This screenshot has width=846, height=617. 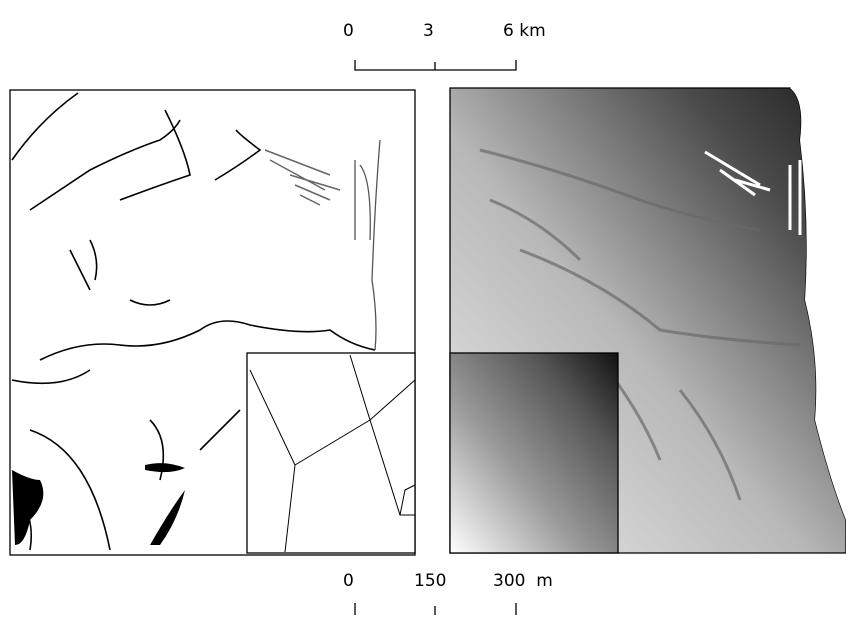 I want to click on scale-line, so click(x=435, y=65).